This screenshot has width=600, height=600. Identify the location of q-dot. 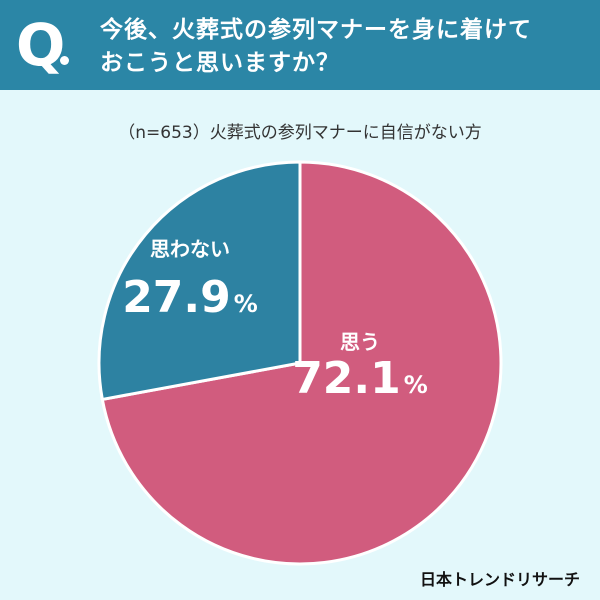
(64, 60).